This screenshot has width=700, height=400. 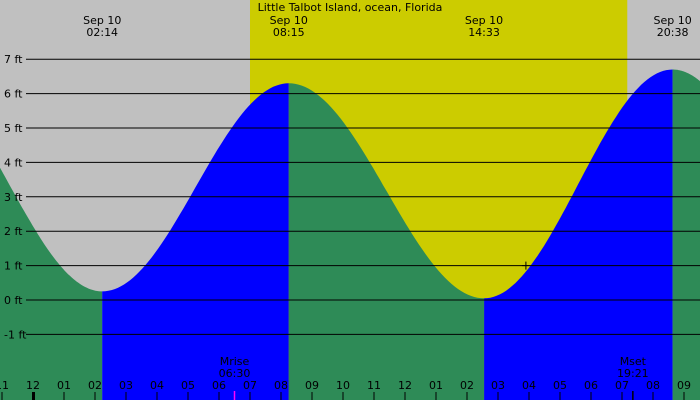 What do you see at coordinates (13, 231) in the screenshot?
I see `y-tick-label: 2 ft` at bounding box center [13, 231].